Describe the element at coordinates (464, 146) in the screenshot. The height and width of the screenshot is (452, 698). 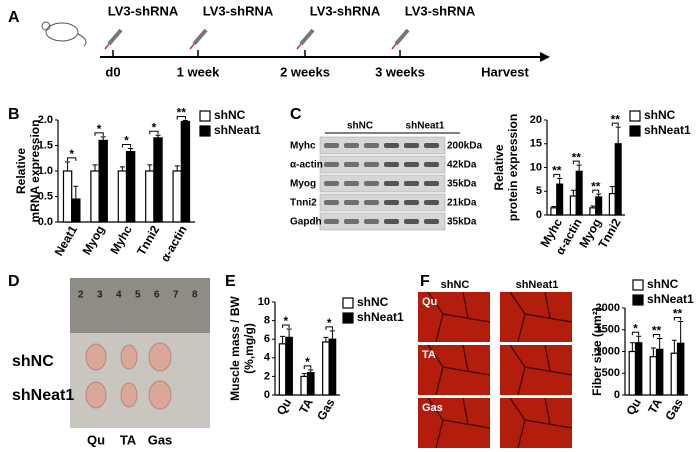
I see `blot-size: 200kDa` at that location.